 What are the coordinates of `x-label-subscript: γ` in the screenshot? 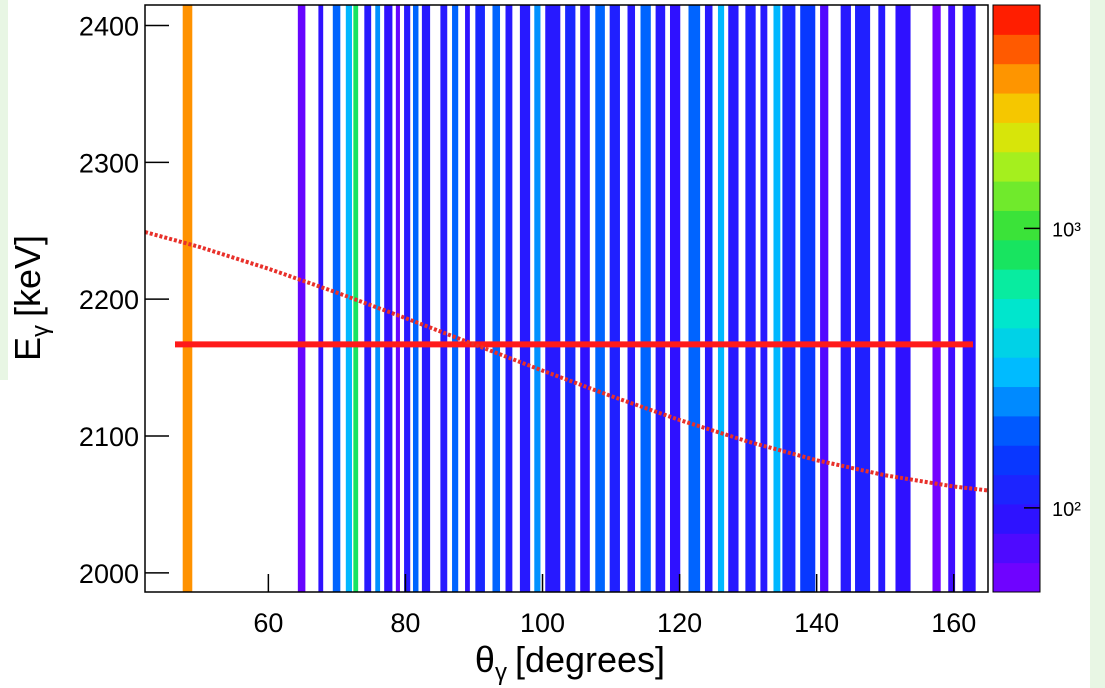 It's located at (501, 672).